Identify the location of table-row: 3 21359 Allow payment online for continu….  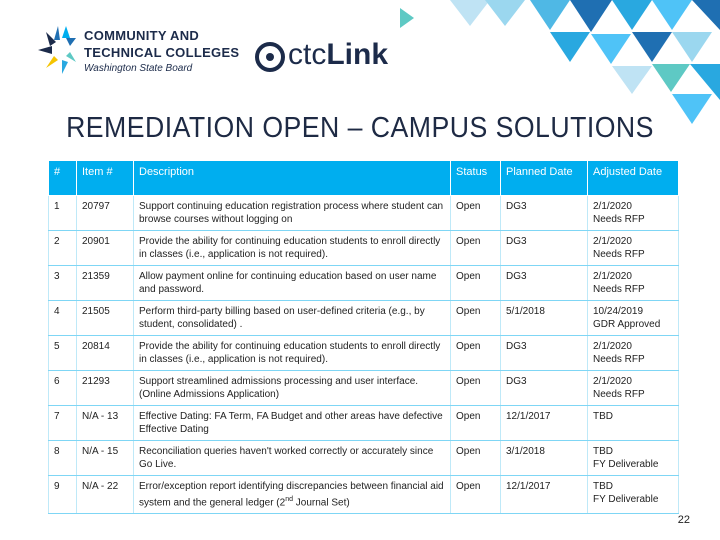
(363, 283).